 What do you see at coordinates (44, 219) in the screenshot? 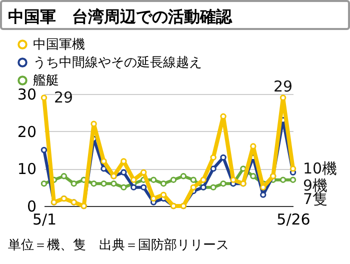
I see `x-tick-label: 5/1` at bounding box center [44, 219].